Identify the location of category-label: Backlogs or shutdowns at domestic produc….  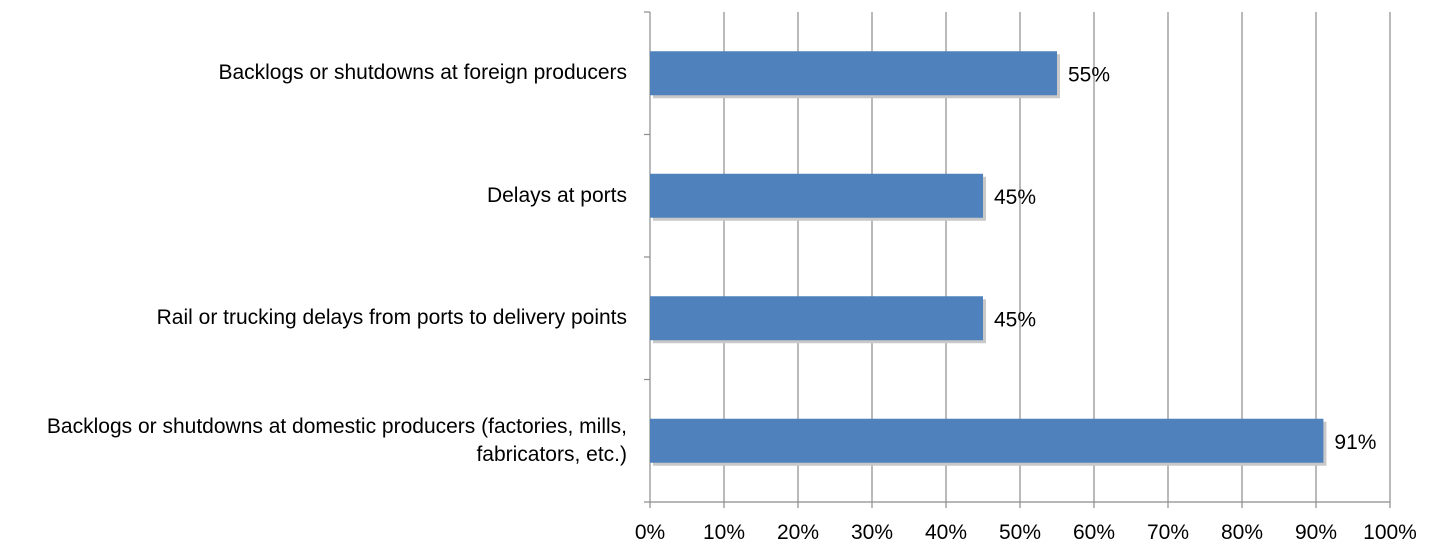
(336, 440).